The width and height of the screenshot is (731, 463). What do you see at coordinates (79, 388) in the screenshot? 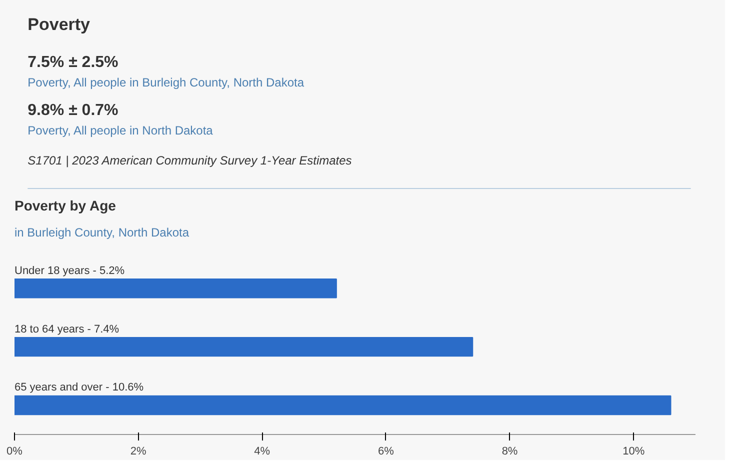
I see `category-label: 65 years and over - 10.6%` at bounding box center [79, 388].